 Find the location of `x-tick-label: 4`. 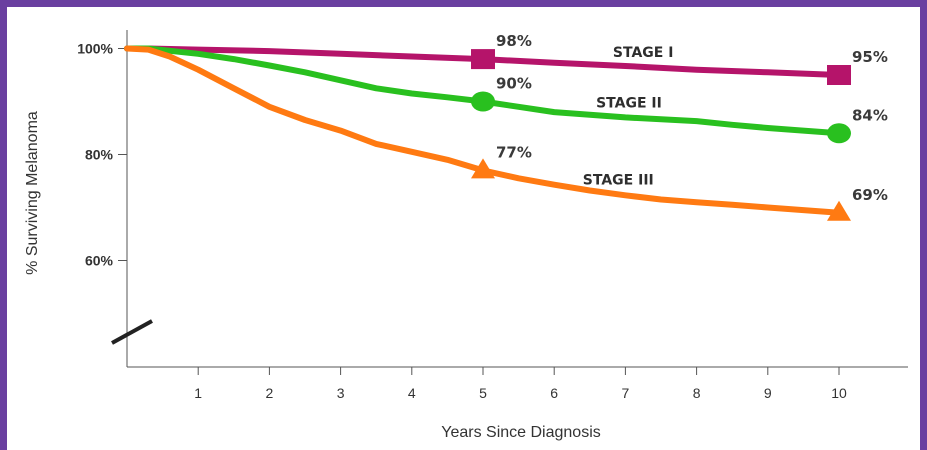

x-tick-label: 4 is located at coordinates (412, 393).